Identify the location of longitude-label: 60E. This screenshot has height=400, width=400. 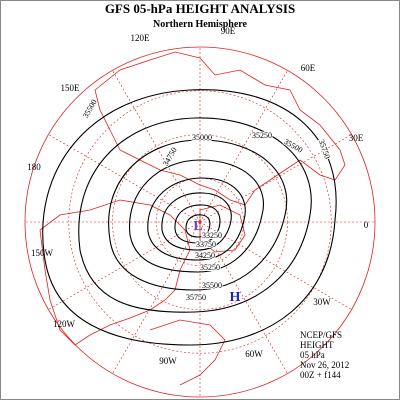
(308, 68).